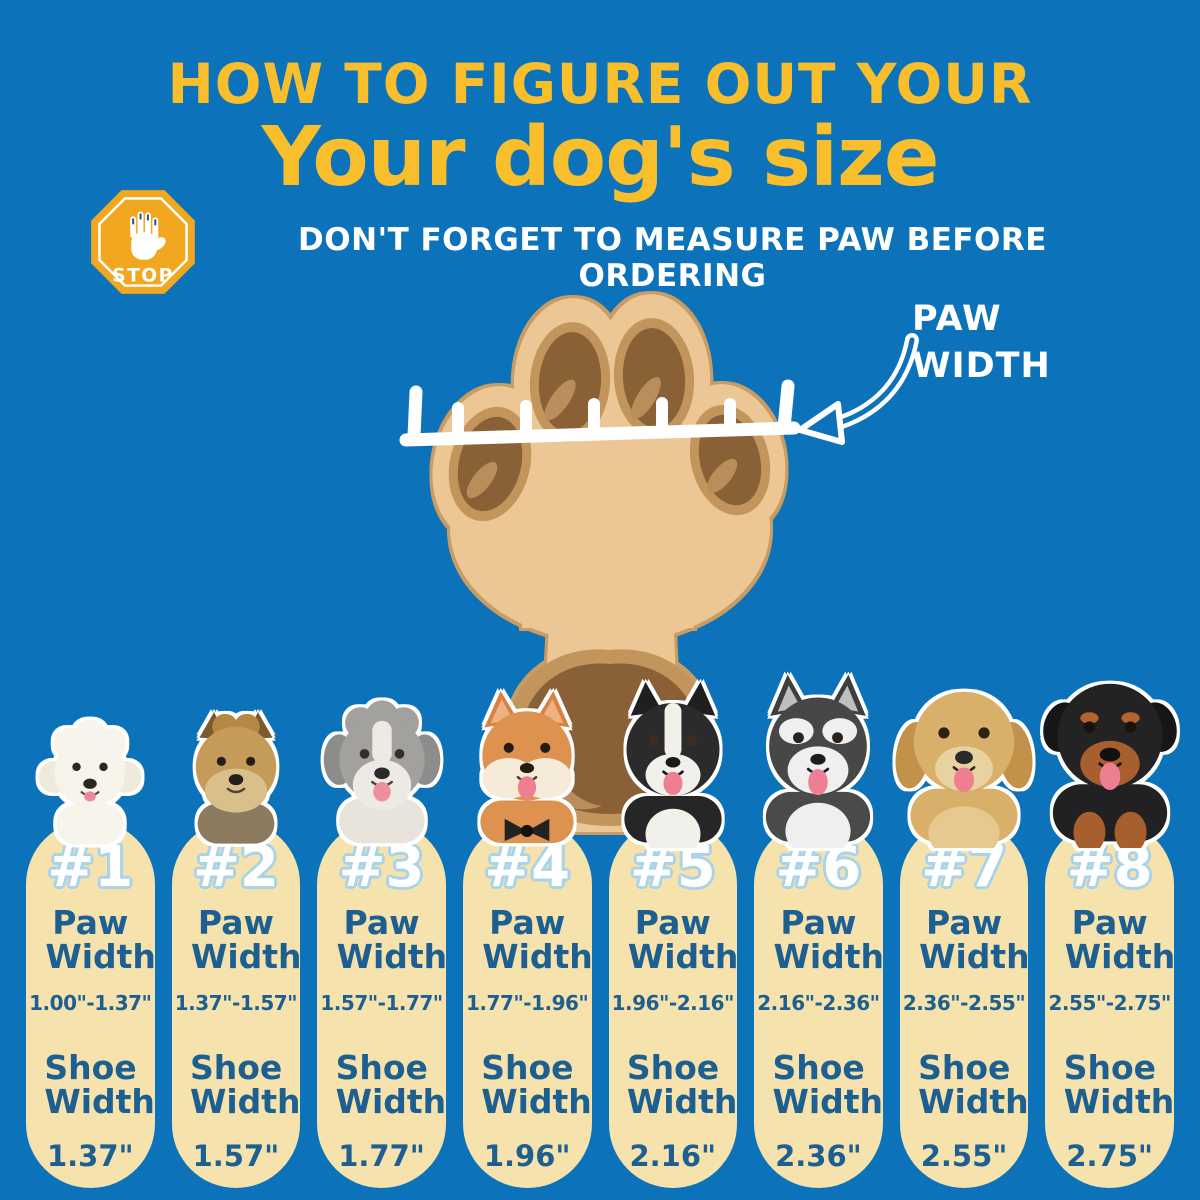 This screenshot has width=1200, height=1200. What do you see at coordinates (143, 275) in the screenshot?
I see `stop-sign-label: STOP` at bounding box center [143, 275].